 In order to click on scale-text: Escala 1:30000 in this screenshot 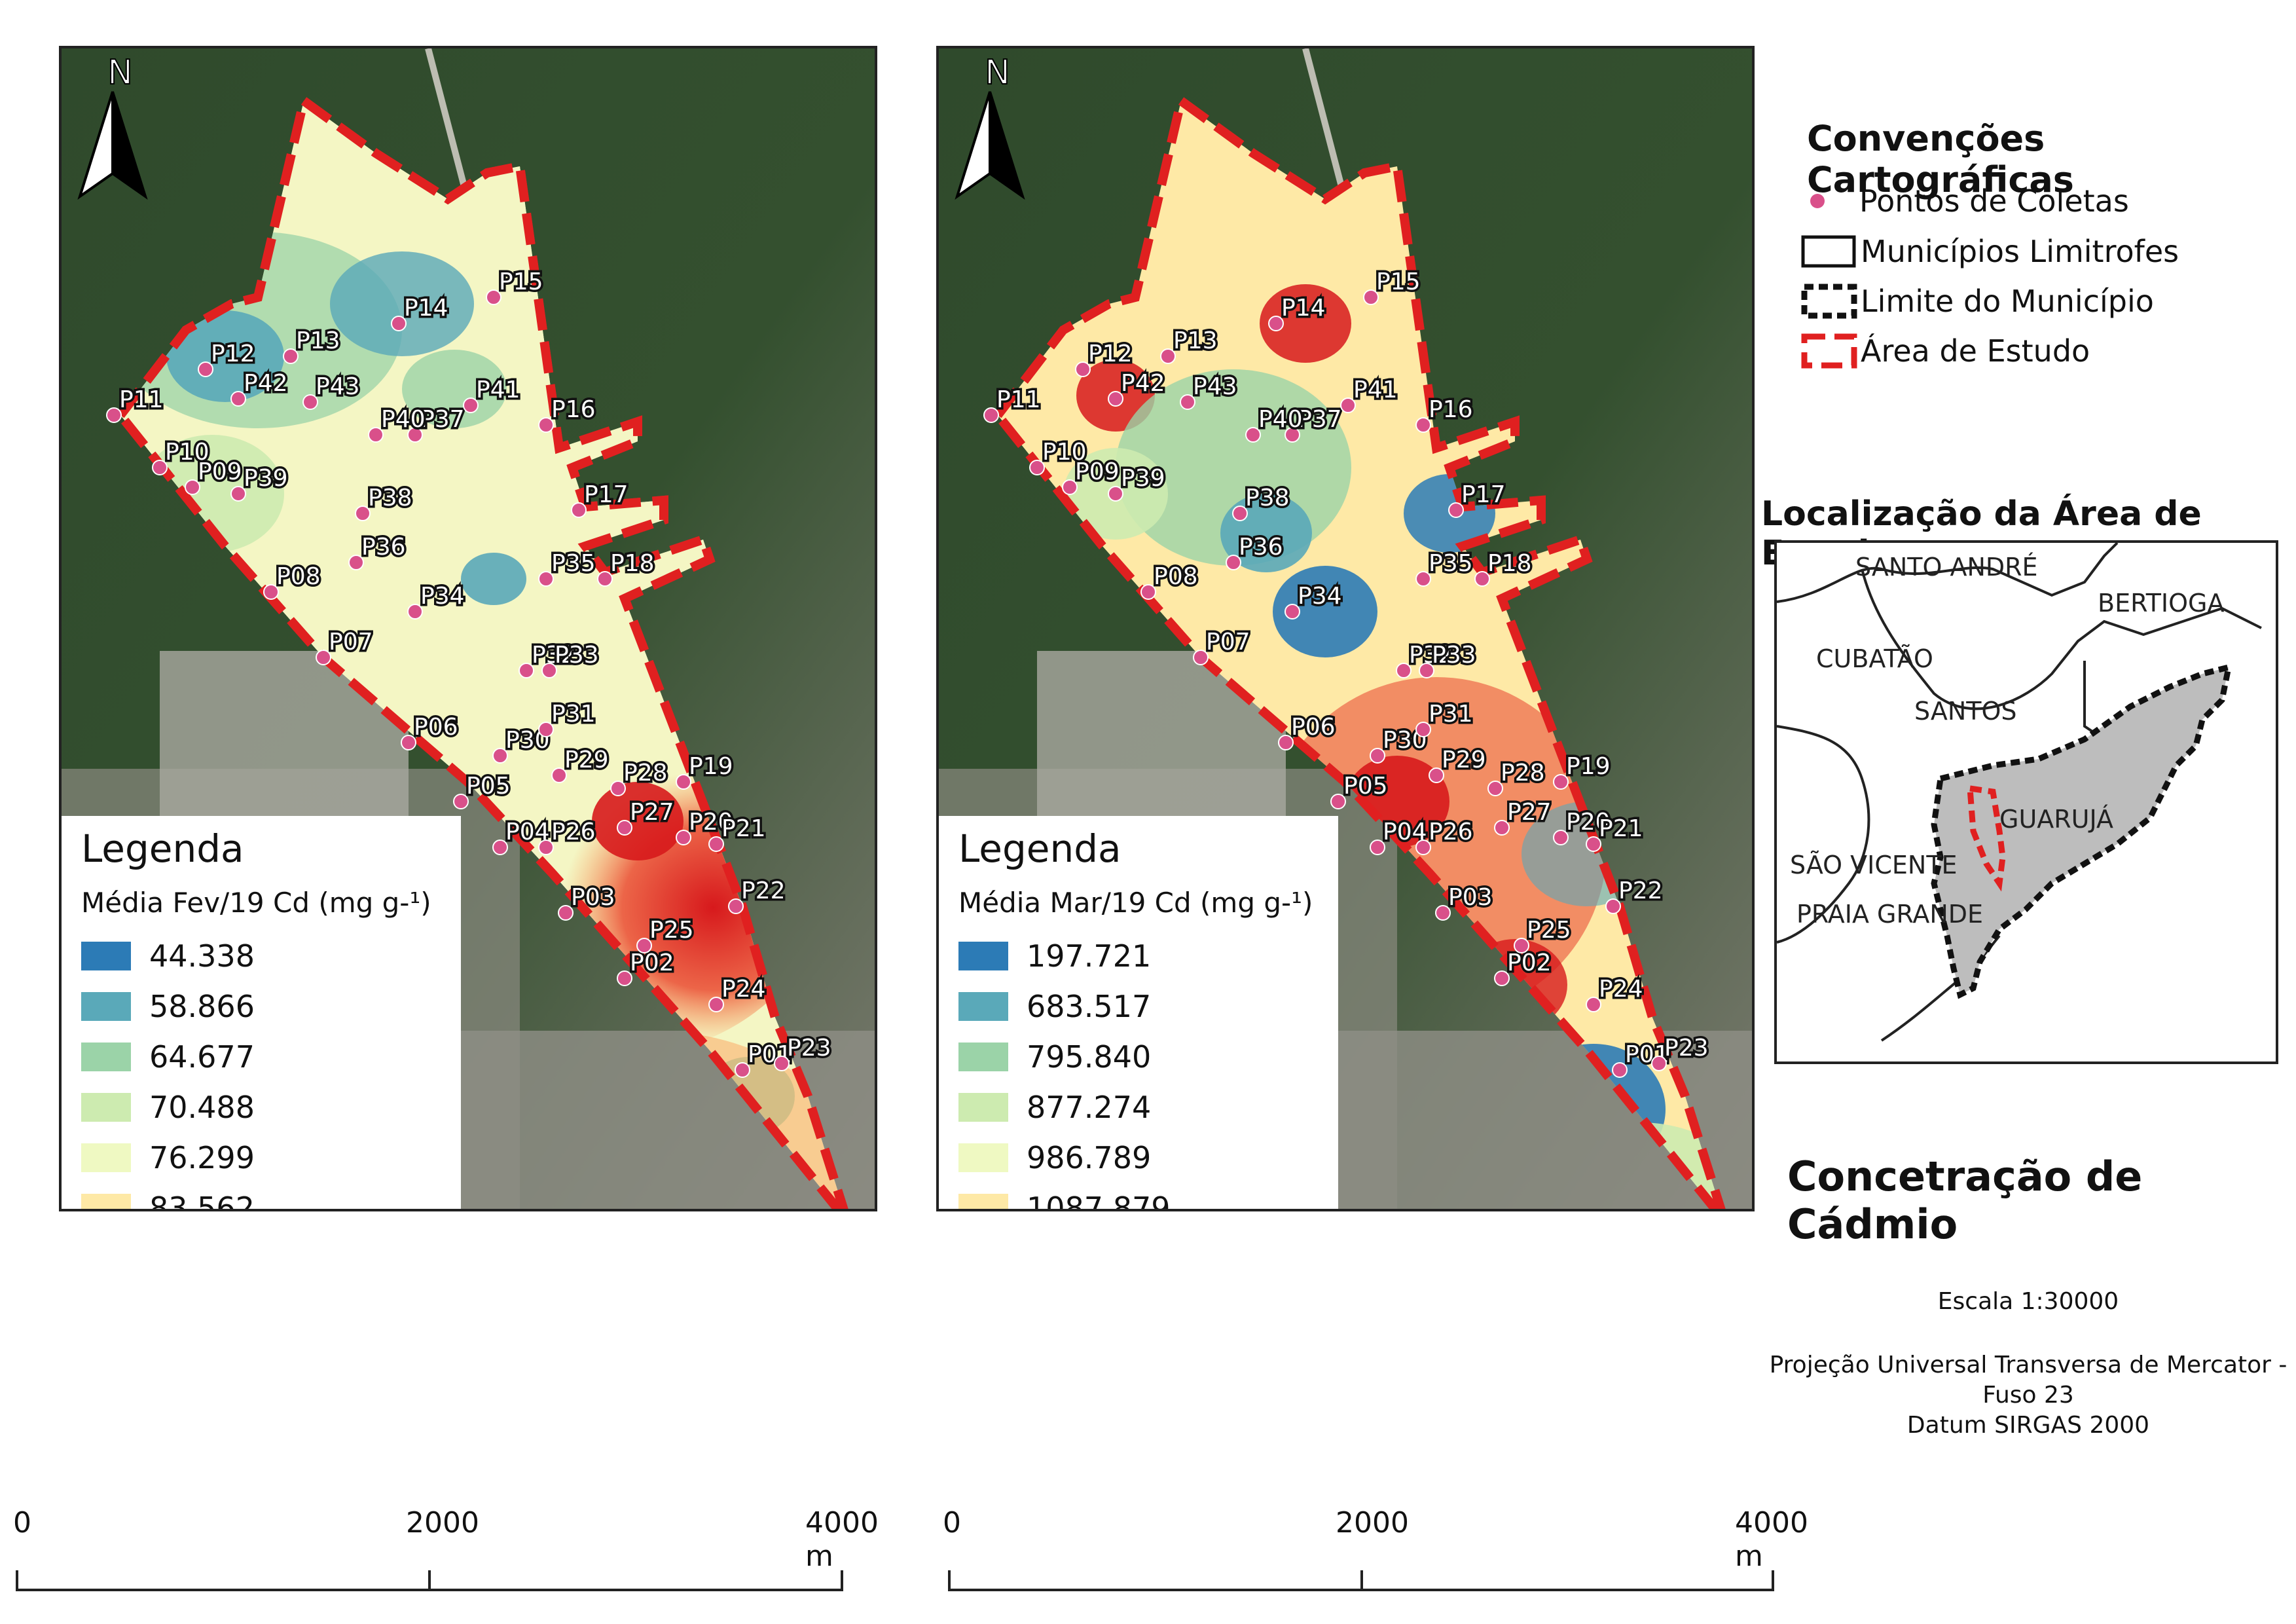, I will do `click(2028, 1301)`.